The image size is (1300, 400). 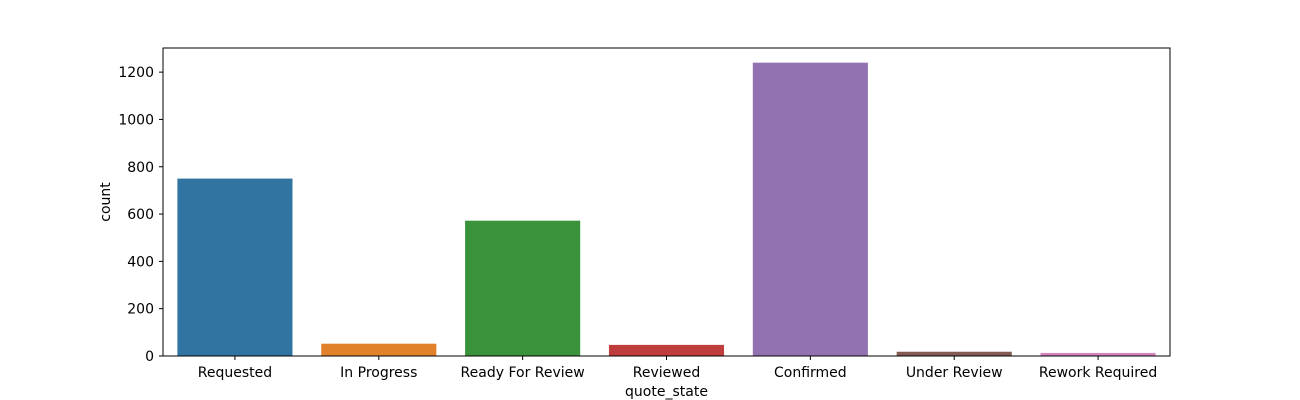 I want to click on x-tick-label: Requested, so click(x=235, y=373).